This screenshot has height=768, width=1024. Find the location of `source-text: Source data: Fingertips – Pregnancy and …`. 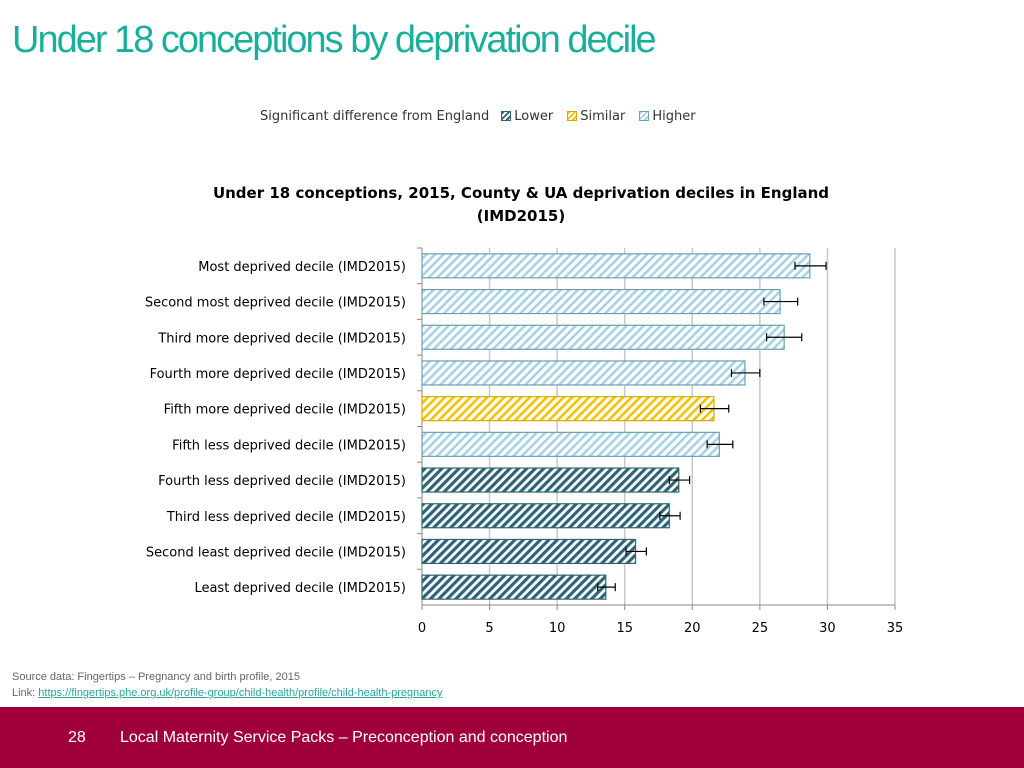

source-text: Source data: Fingertips – Pregnancy and … is located at coordinates (156, 677).